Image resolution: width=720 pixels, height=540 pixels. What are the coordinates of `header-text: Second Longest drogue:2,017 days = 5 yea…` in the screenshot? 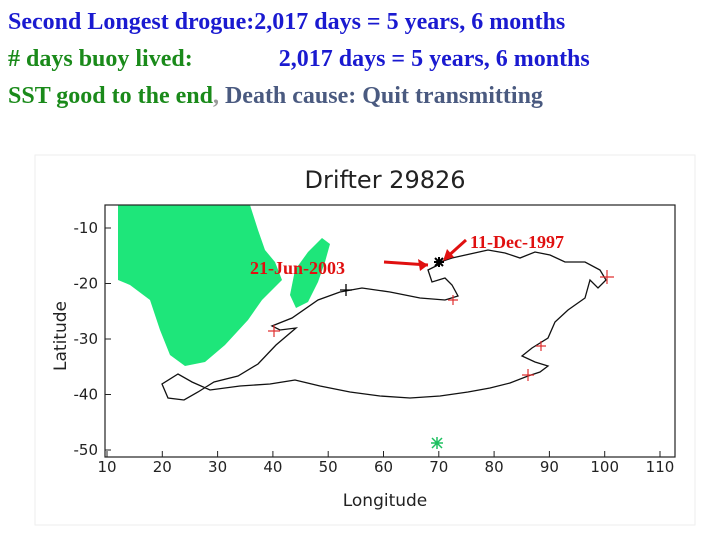 It's located at (287, 22).